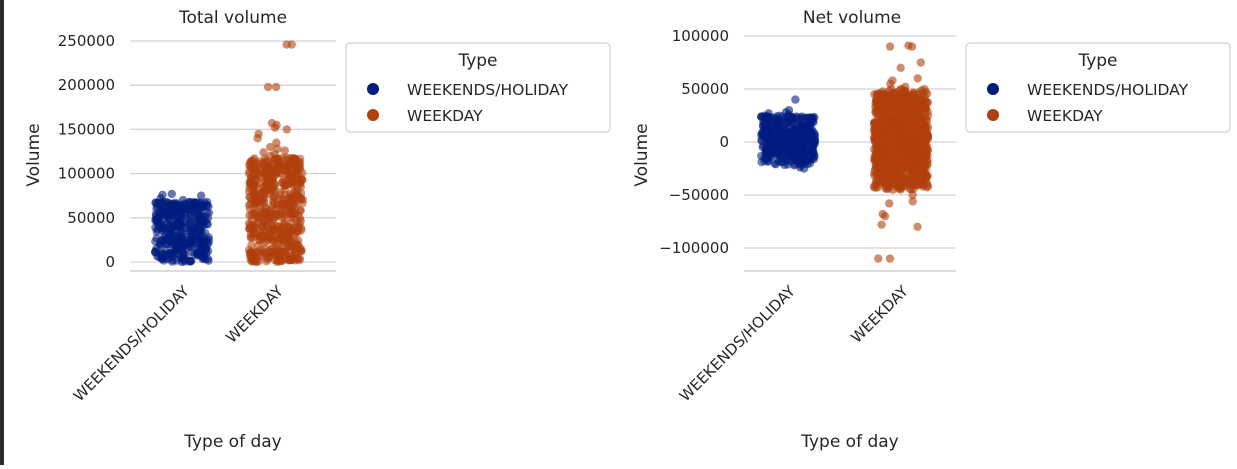 This screenshot has width=1237, height=469. Describe the element at coordinates (901, 152) in the screenshot. I see `series-weekday` at that location.